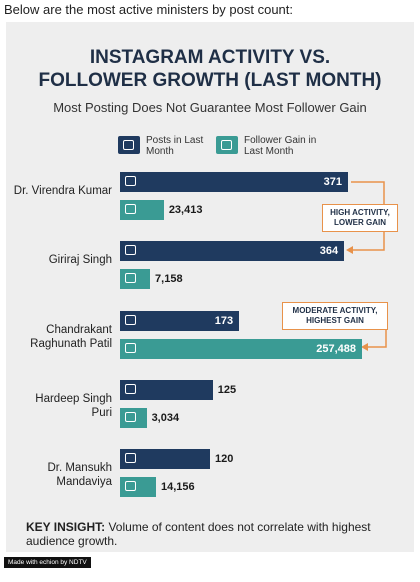 The width and height of the screenshot is (420, 582). Describe the element at coordinates (329, 251) in the screenshot. I see `value-label: 364` at that location.